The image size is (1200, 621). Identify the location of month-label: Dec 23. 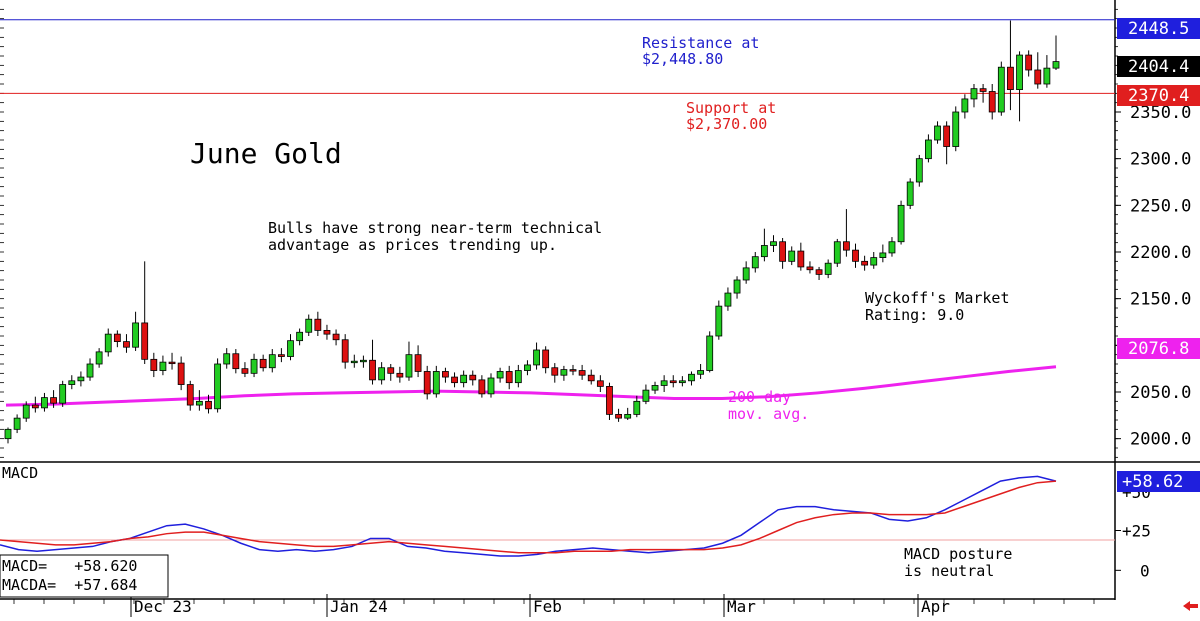
(163, 606).